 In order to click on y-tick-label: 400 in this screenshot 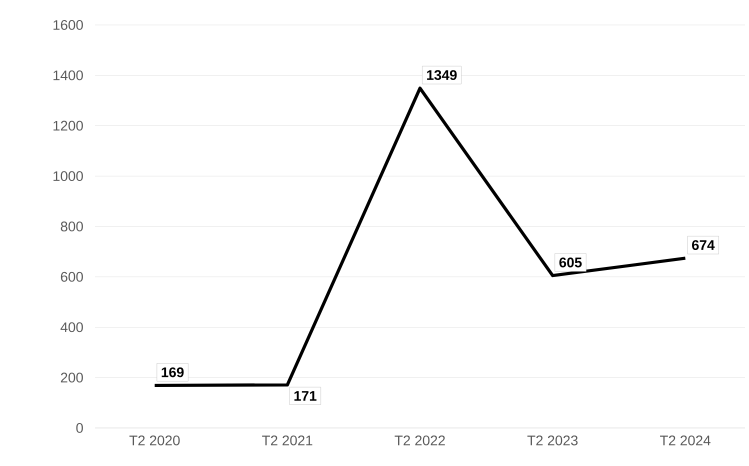, I will do `click(71, 327)`.